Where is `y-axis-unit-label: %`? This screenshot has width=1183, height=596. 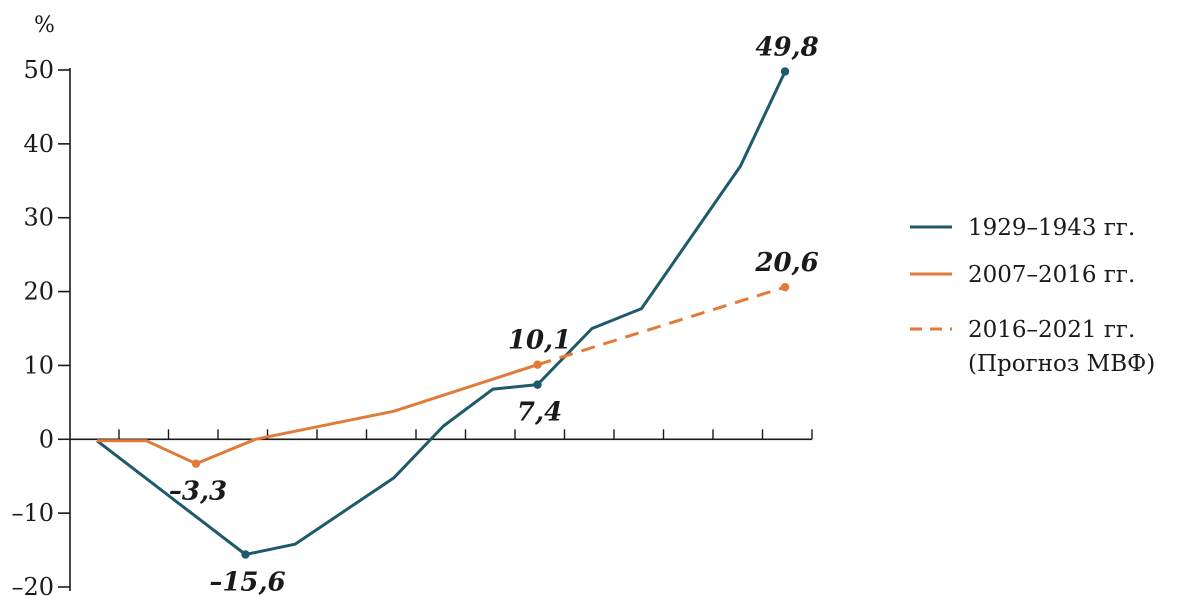
y-axis-unit-label: % is located at coordinates (44, 25).